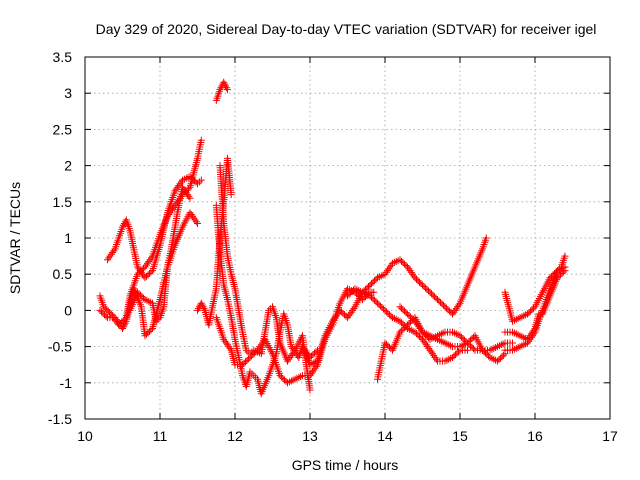 The width and height of the screenshot is (640, 480). I want to click on series-sat-f, so click(221, 91).